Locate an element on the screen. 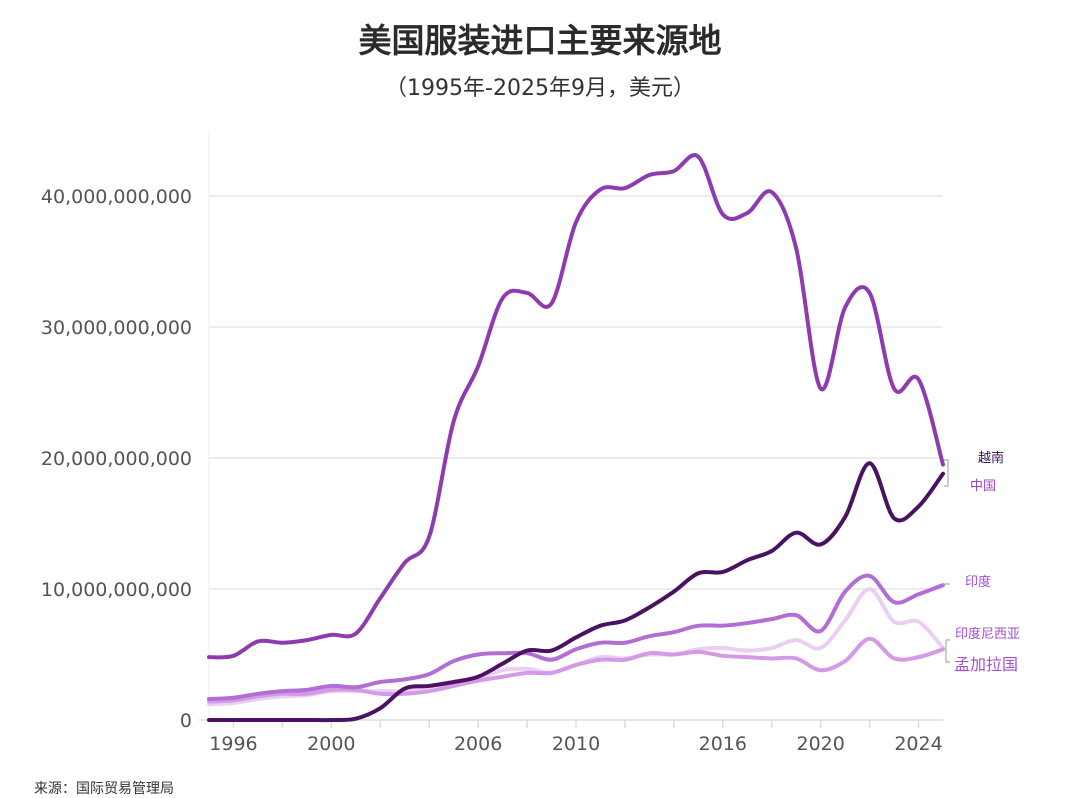  x-tick-label: 2020 is located at coordinates (820, 744).